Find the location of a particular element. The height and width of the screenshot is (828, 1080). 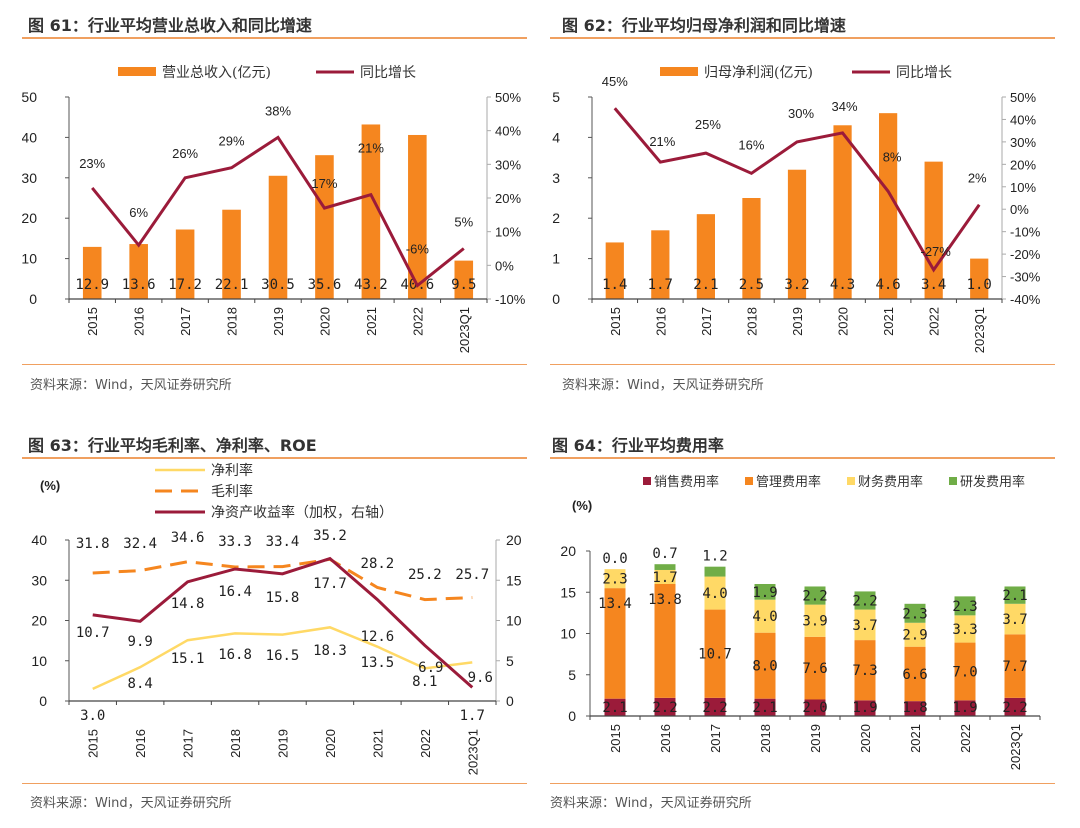

fig62-y-tick-label: 0 is located at coordinates (556, 299).